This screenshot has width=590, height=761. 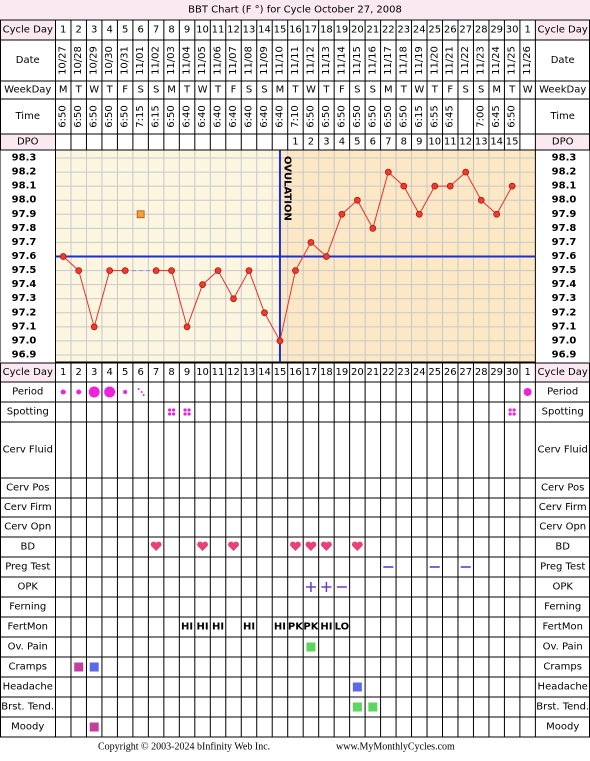 I want to click on cycle-day: 30, so click(x=512, y=372).